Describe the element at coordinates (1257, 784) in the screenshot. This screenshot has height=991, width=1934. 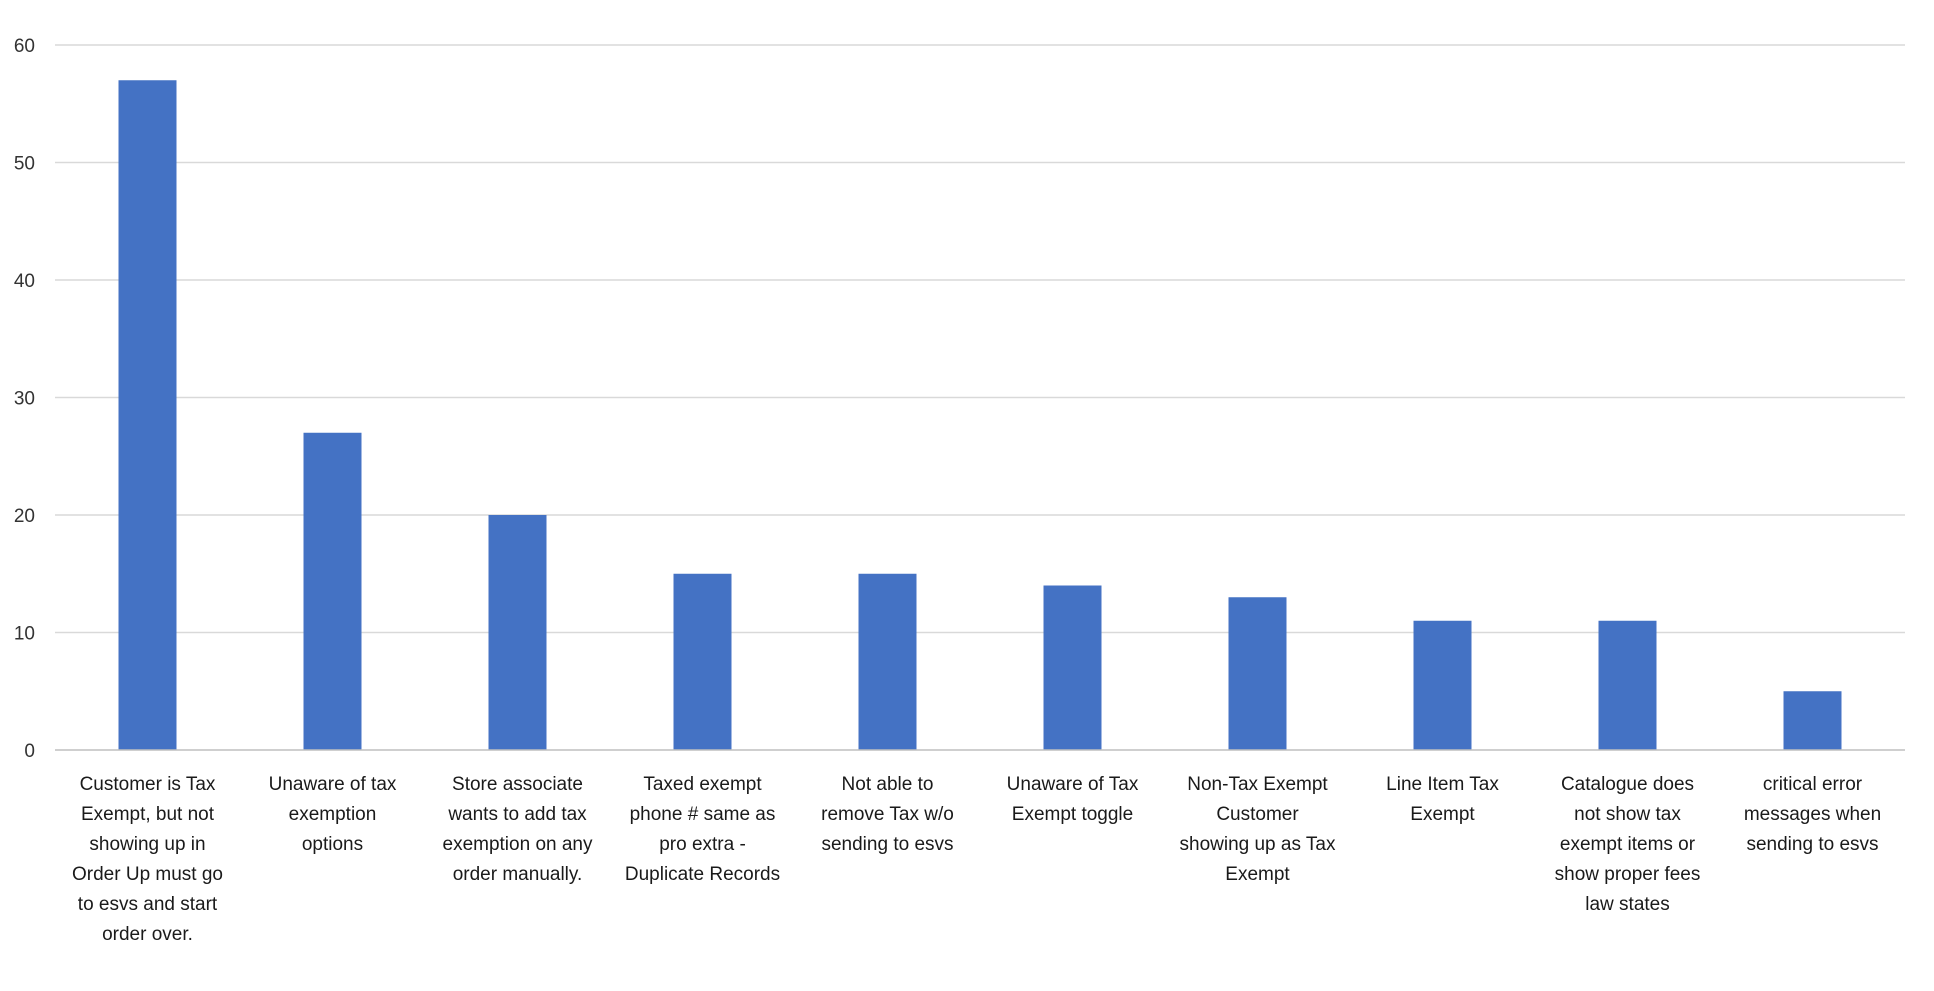
I see `x-tick-label-line: Non-Tax Exempt` at that location.